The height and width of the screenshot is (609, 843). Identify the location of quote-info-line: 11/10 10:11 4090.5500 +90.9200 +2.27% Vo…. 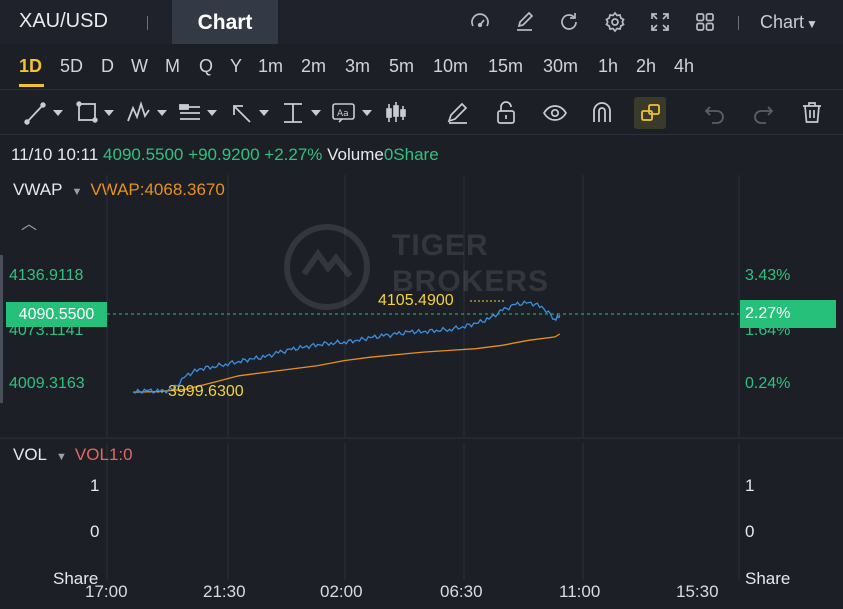
(225, 155).